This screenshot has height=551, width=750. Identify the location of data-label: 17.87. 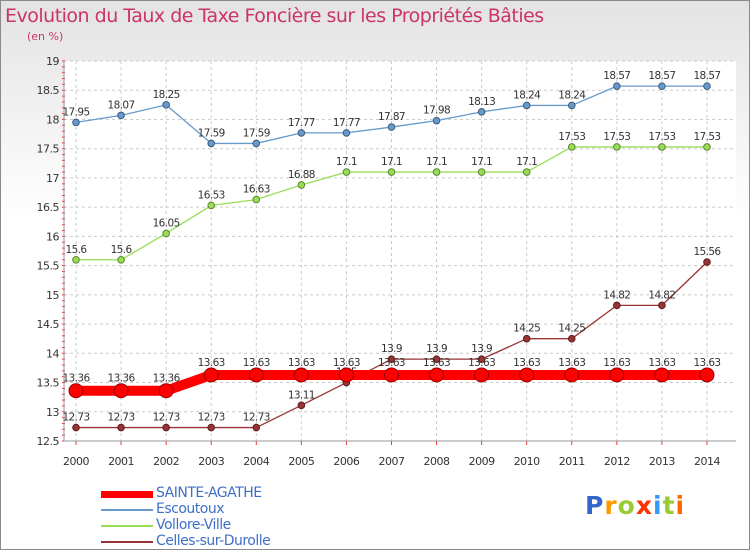
(391, 117).